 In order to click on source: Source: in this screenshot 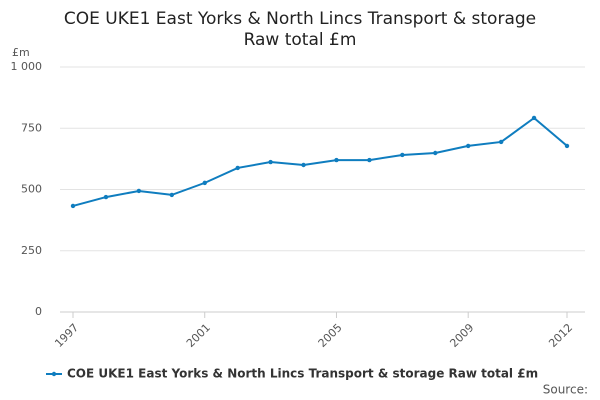, I will do `click(565, 390)`.